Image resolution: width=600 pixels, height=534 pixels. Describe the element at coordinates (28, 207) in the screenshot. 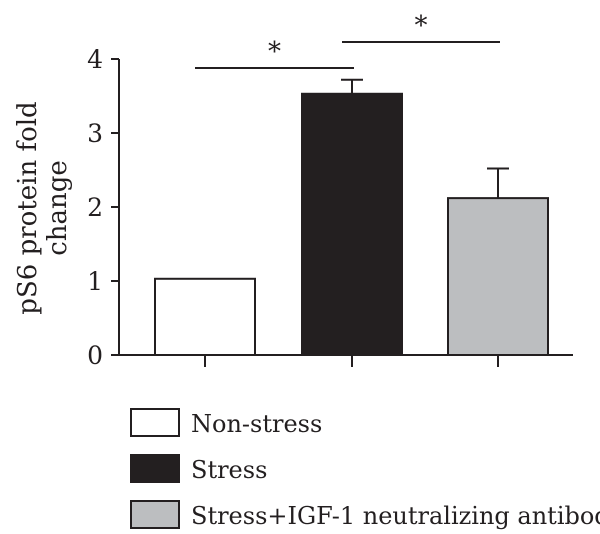

I see `y-axis-label-line-1: pS6 protein fold` at that location.